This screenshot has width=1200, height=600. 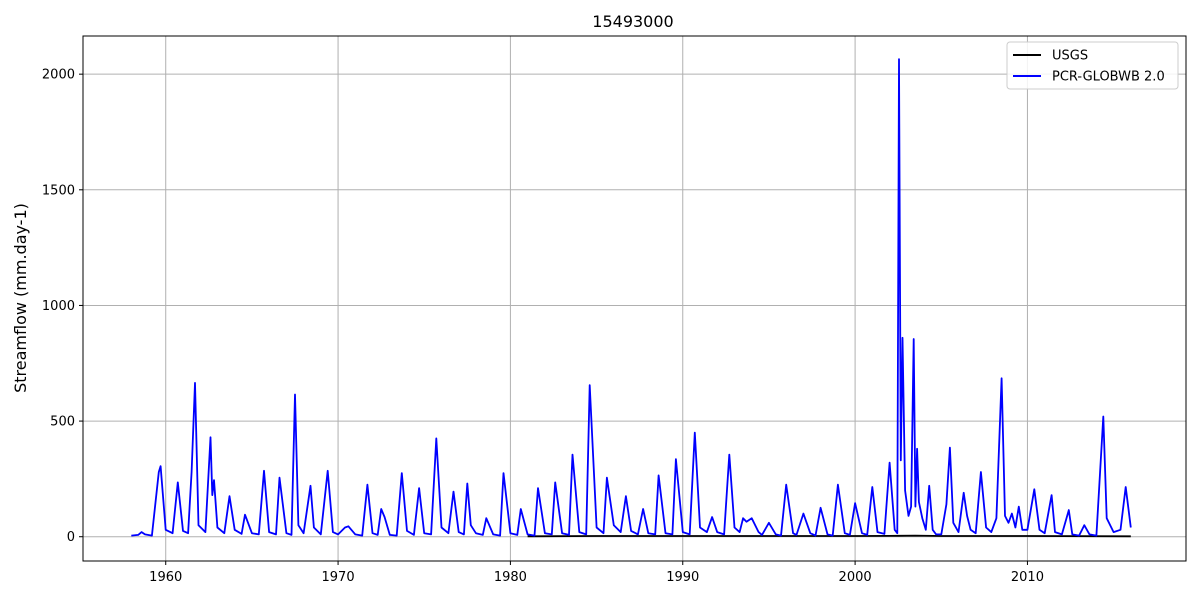 I want to click on x-tick-label: 1980, so click(x=510, y=577).